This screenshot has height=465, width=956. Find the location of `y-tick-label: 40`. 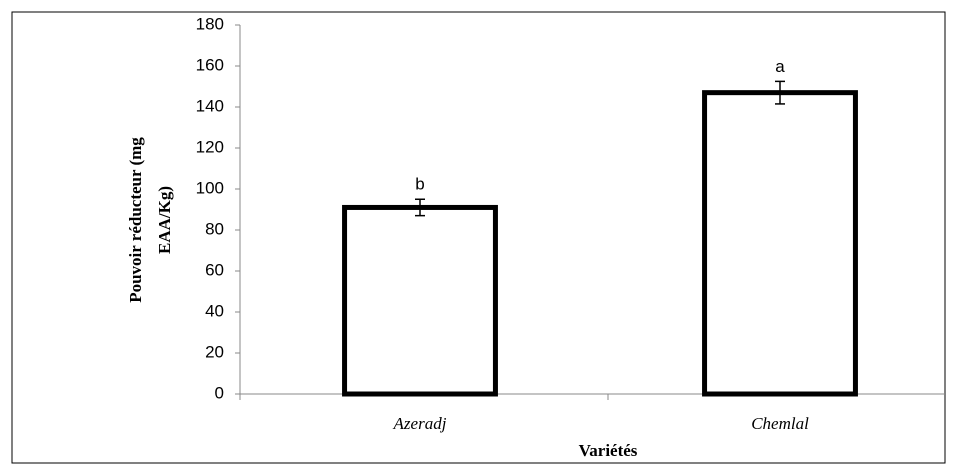

y-tick-label: 40 is located at coordinates (214, 310).